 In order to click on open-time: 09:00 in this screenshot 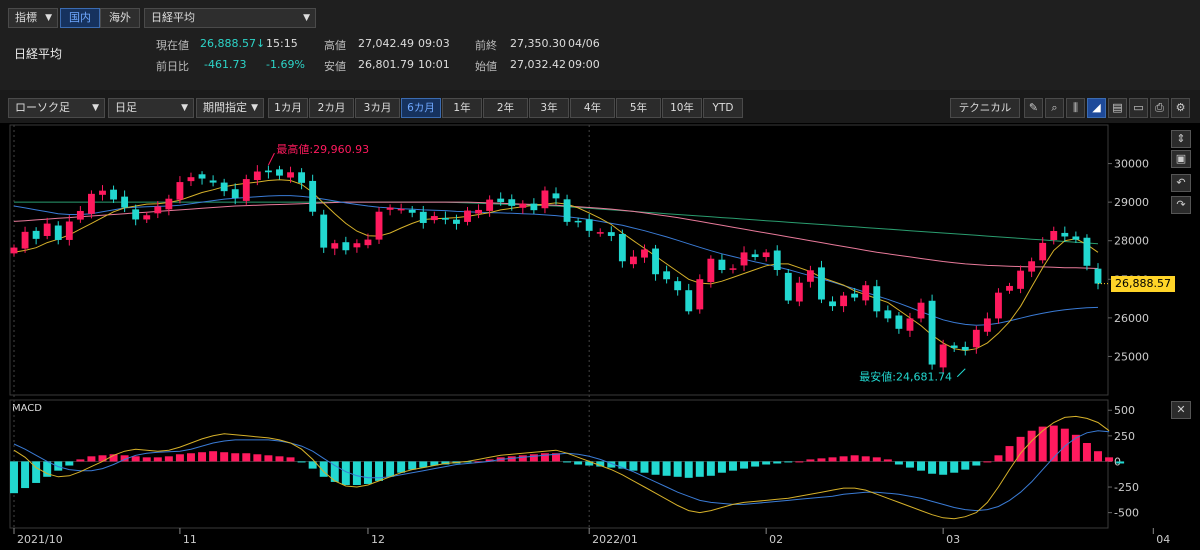, I will do `click(584, 64)`.